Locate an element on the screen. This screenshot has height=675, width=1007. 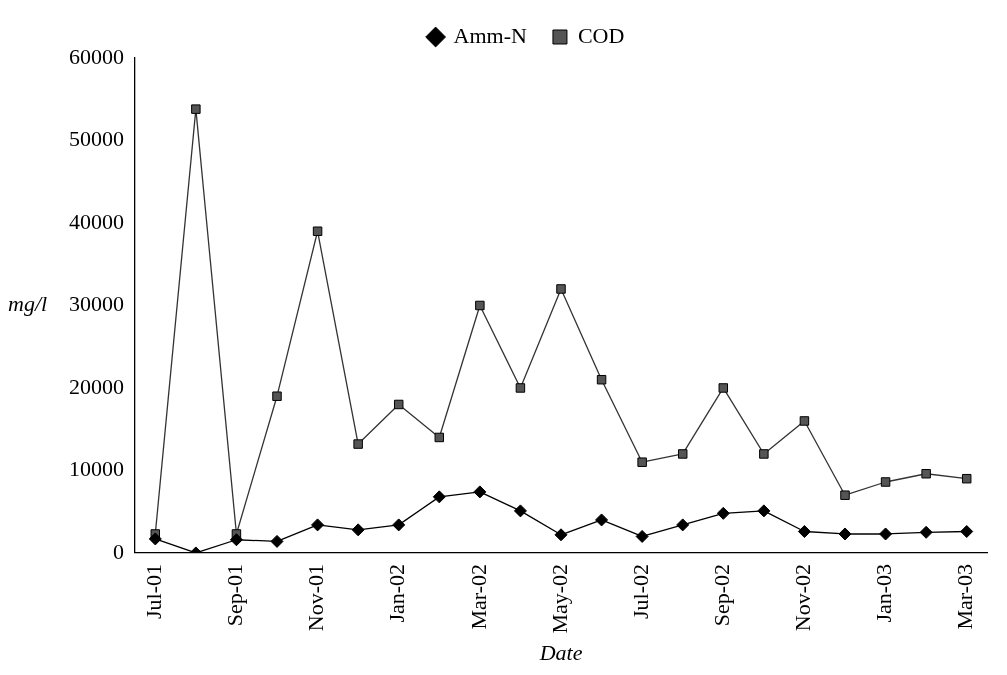
x-tick-label: Mar-03 is located at coordinates (965, 596).